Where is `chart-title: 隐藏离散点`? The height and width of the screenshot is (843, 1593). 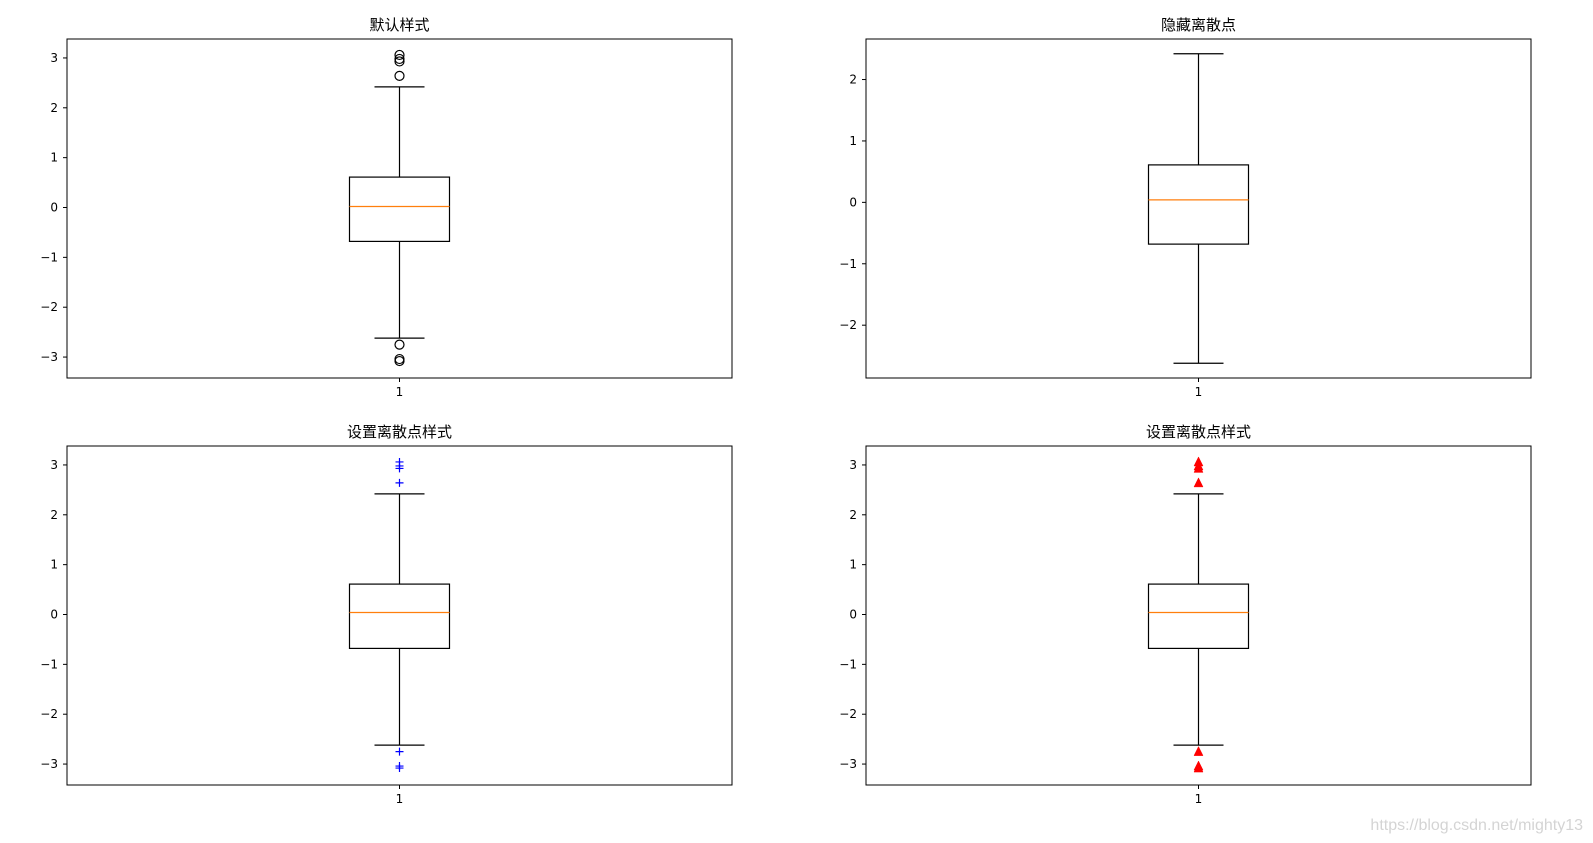 chart-title: 隐藏离散点 is located at coordinates (1198, 25).